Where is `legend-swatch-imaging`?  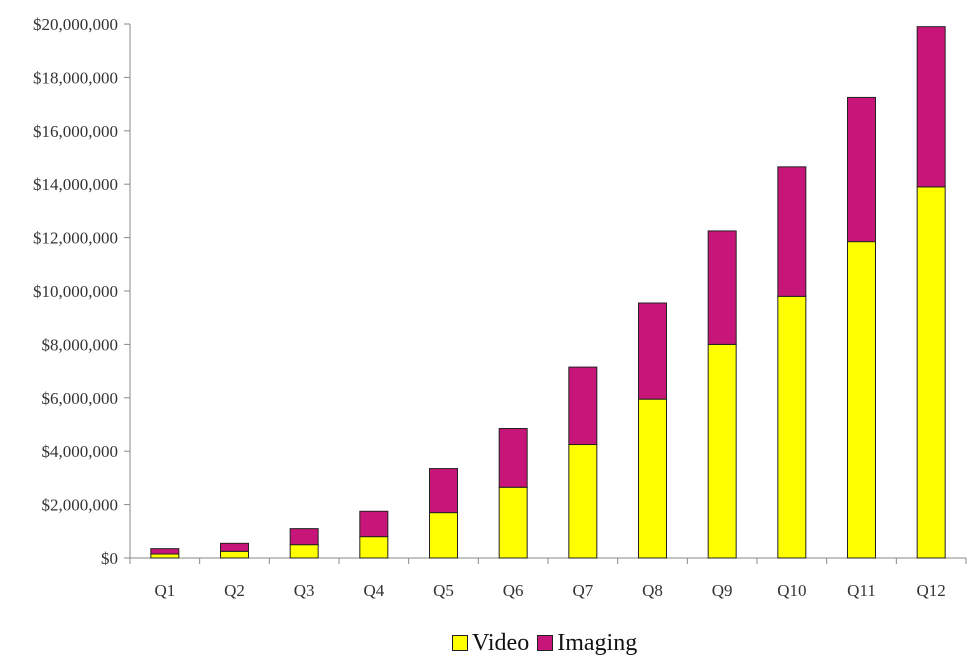
legend-swatch-imaging is located at coordinates (545, 643).